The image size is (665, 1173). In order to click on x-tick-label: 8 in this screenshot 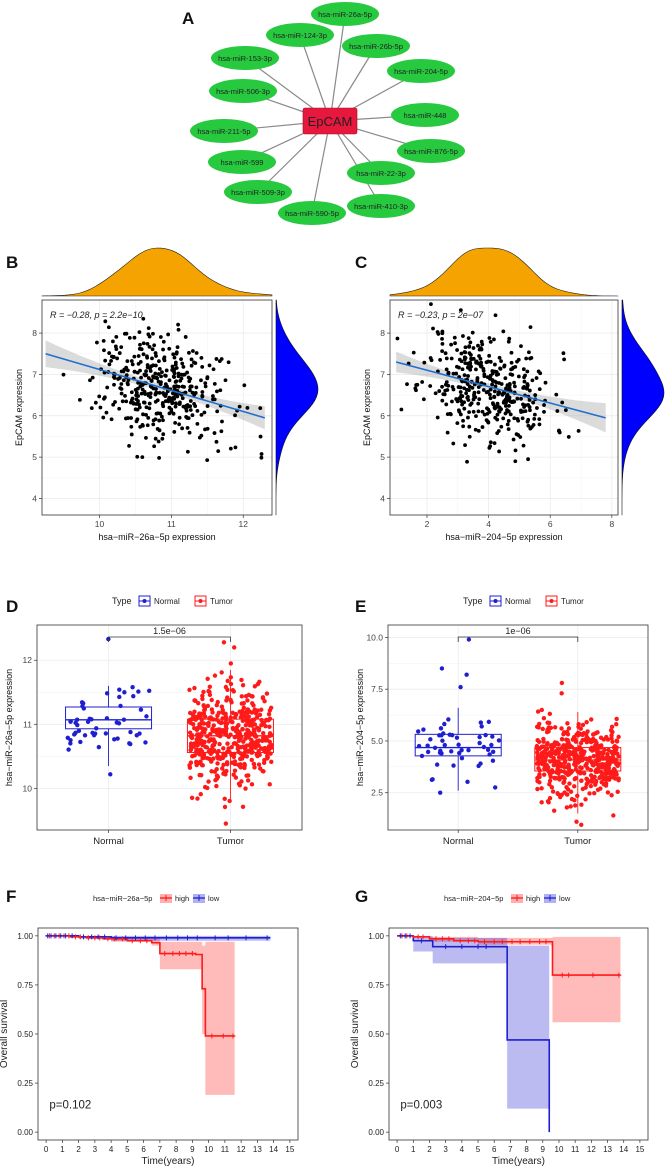, I will do `click(176, 1149)`.